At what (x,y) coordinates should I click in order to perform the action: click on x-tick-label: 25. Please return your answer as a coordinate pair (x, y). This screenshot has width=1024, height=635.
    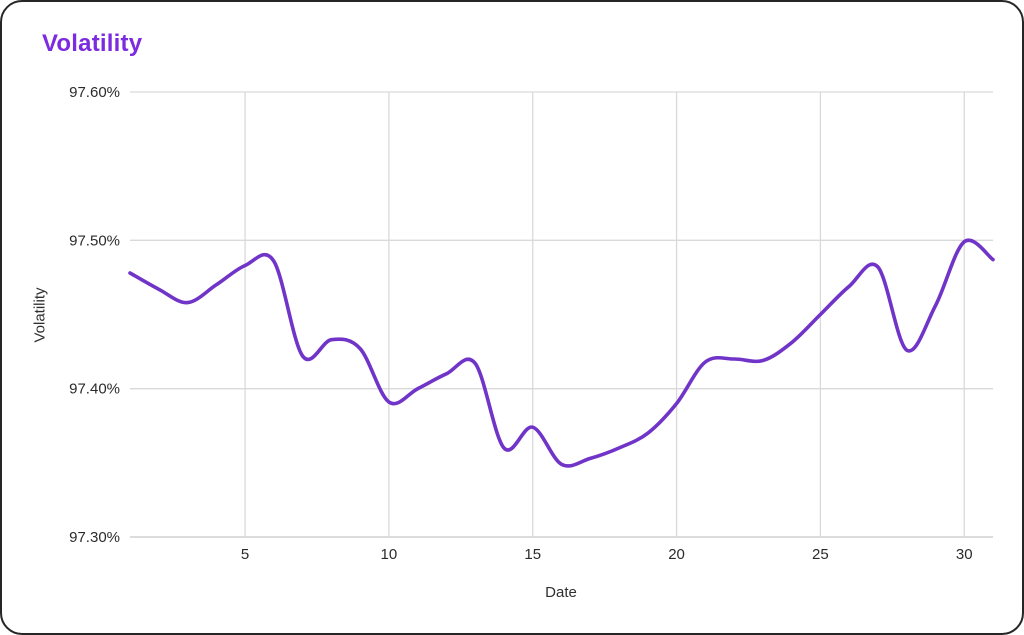
    Looking at the image, I should click on (820, 554).